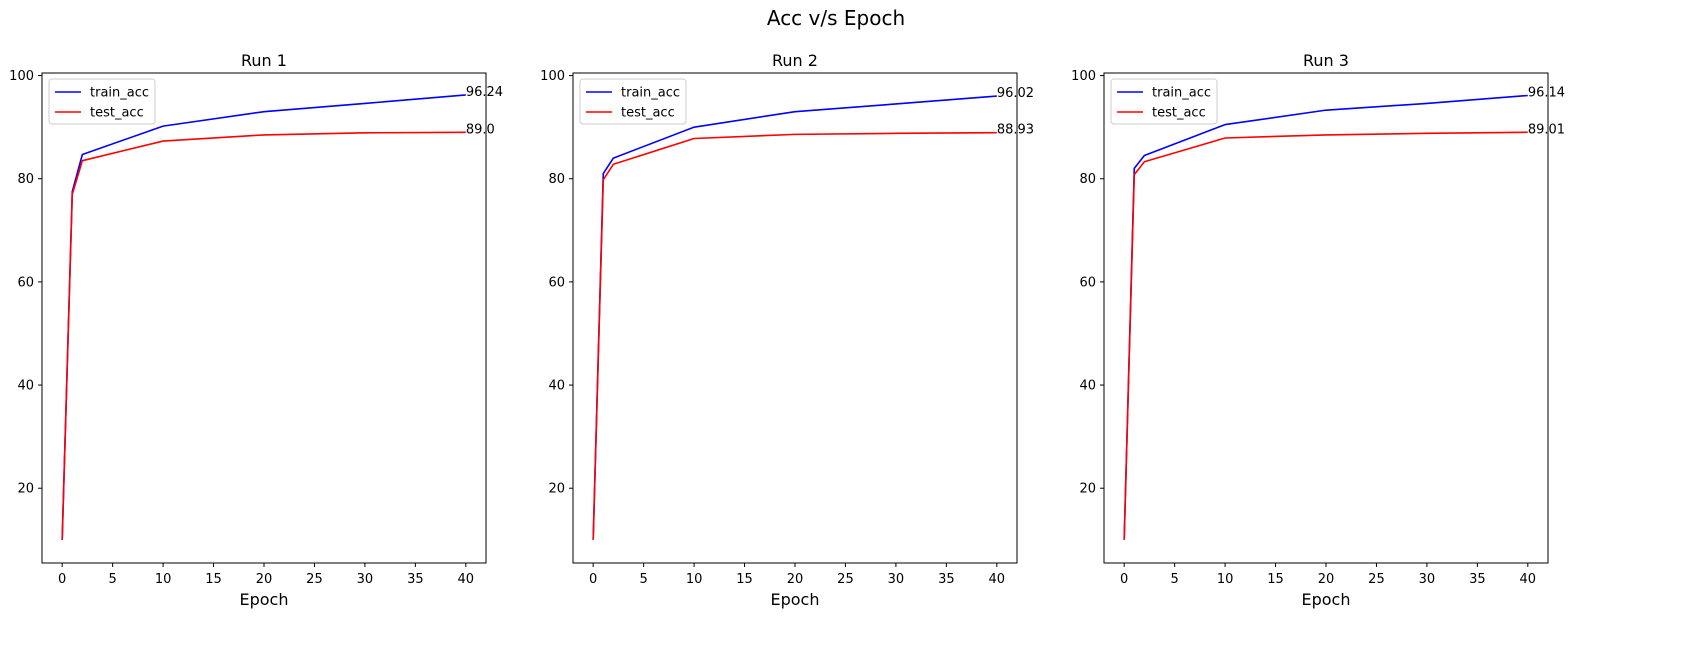 The width and height of the screenshot is (1696, 665). What do you see at coordinates (1546, 129) in the screenshot?
I see `end-value-label: 89.01` at bounding box center [1546, 129].